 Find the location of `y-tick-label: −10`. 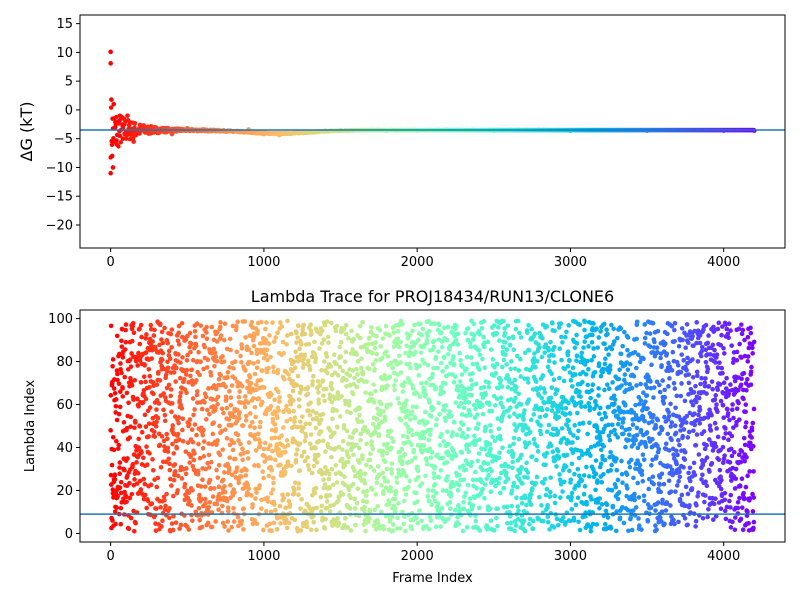

y-tick-label: −10 is located at coordinates (59, 168).